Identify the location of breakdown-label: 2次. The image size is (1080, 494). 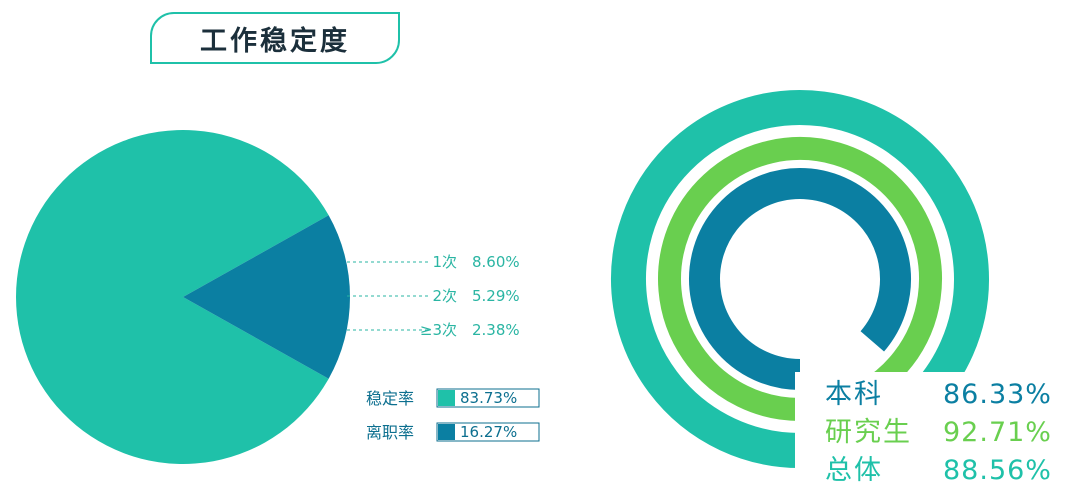
(444, 296).